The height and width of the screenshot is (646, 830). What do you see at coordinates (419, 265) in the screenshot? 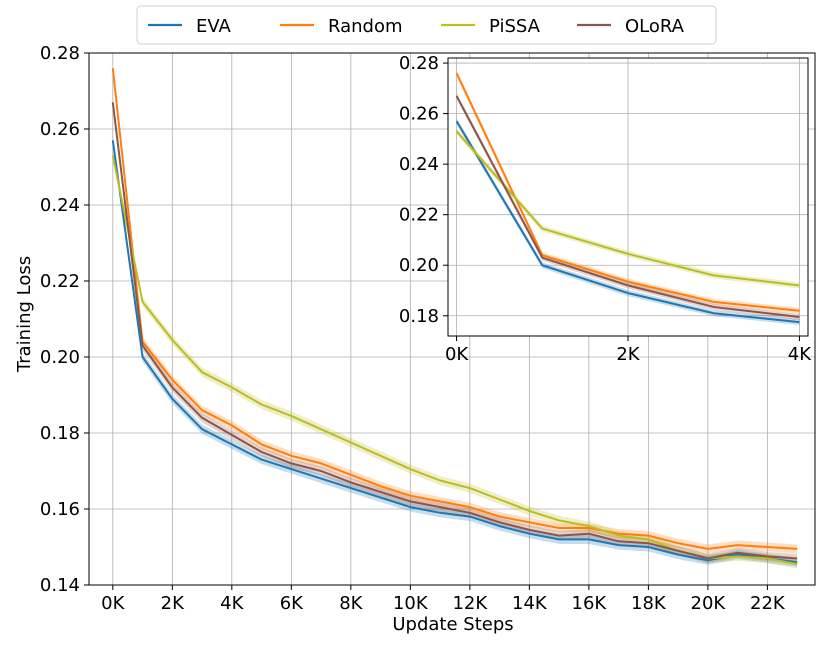
I see `inset-y-tick-label: 0.20` at bounding box center [419, 265].